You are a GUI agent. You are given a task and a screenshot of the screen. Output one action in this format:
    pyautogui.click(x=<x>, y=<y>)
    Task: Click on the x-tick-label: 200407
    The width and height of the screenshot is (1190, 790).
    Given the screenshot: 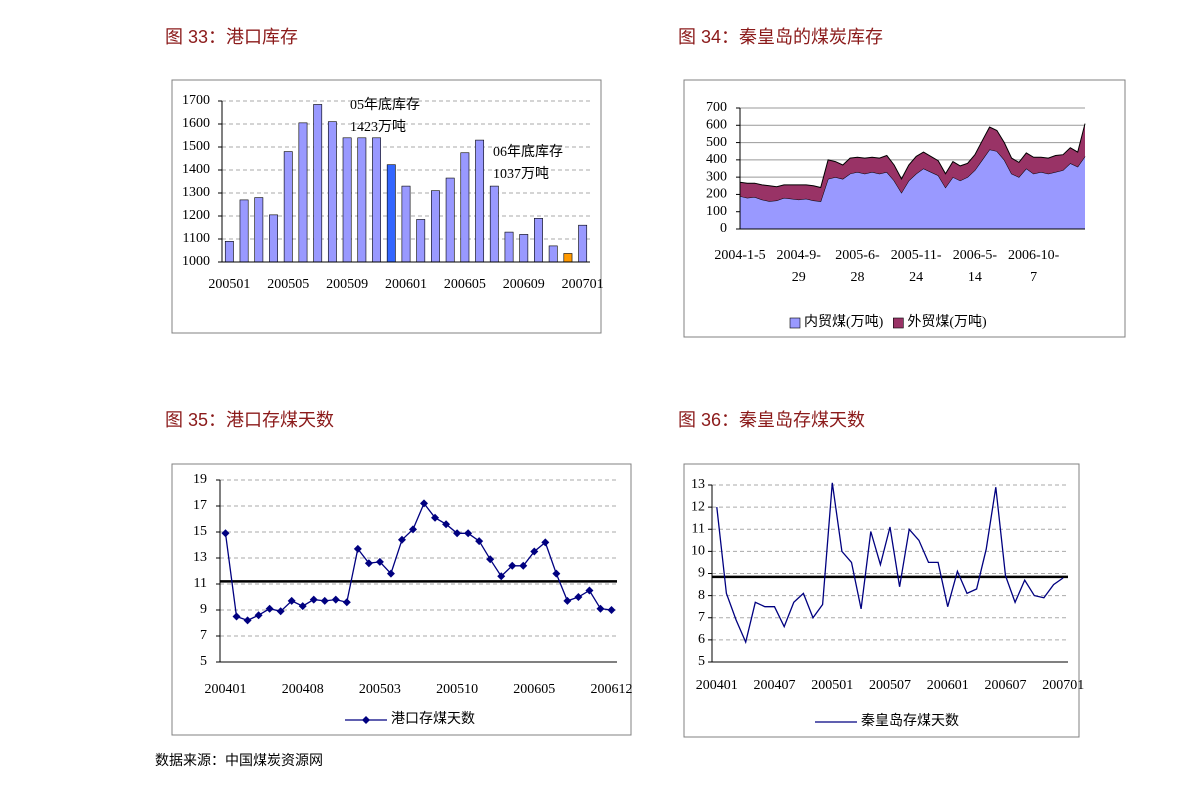 What is the action you would take?
    pyautogui.click(x=775, y=685)
    